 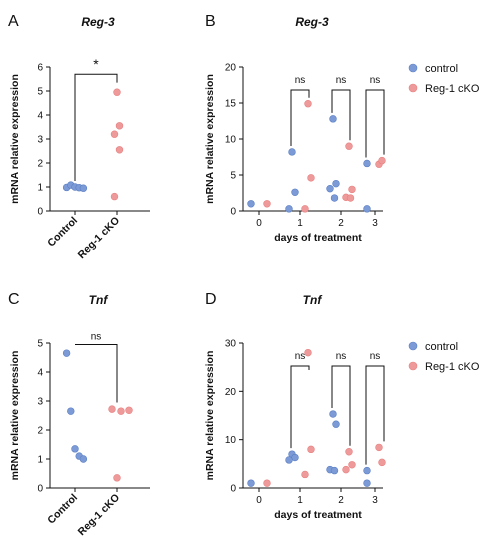 I want to click on x-tick-label: 1, so click(x=300, y=500).